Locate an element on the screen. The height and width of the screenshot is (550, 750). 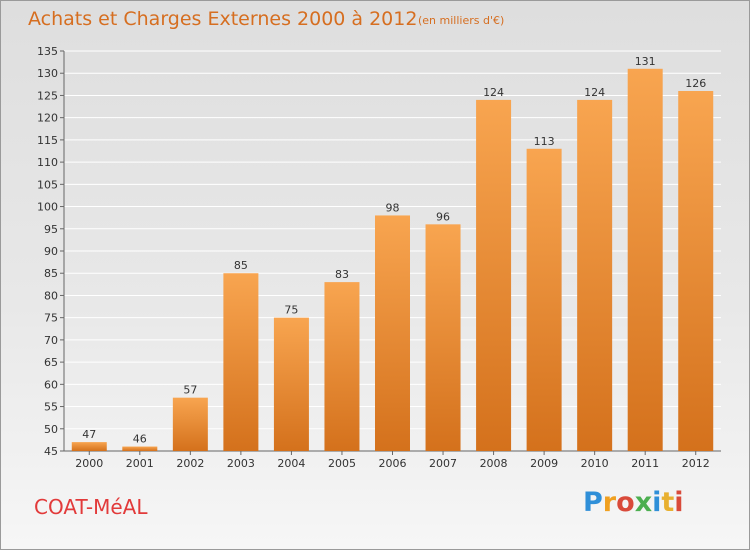
logo-letter: o is located at coordinates (625, 502).